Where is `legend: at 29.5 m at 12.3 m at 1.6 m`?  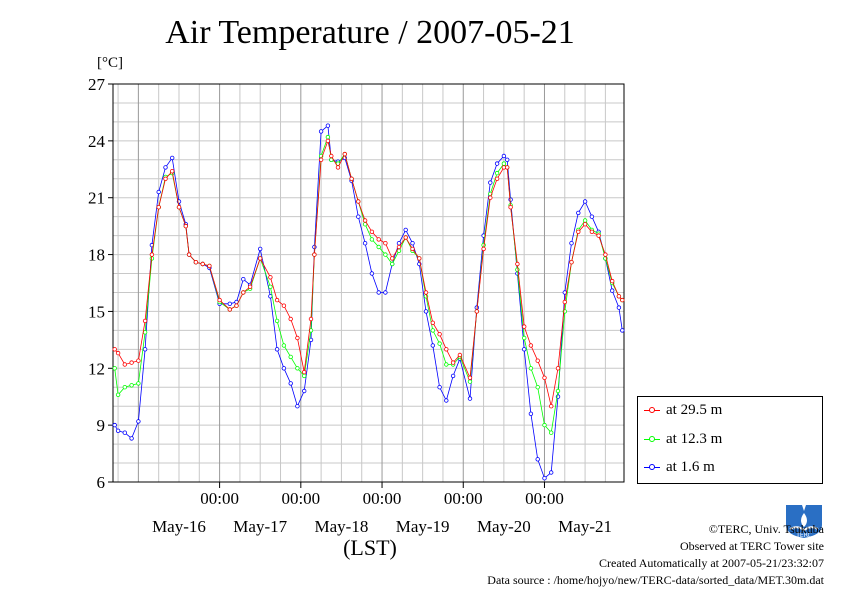
legend: at 29.5 m at 12.3 m at 1.6 m is located at coordinates (730, 440).